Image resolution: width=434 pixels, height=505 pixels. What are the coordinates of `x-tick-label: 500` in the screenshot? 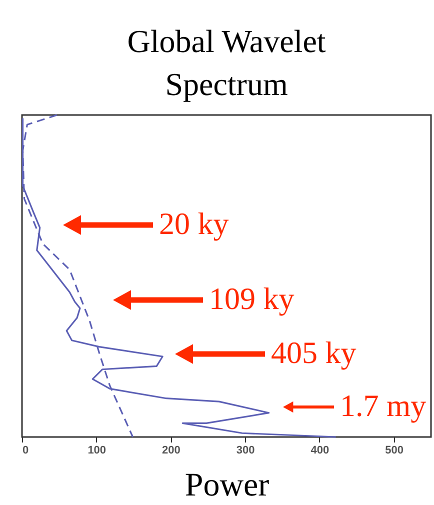 It's located at (394, 450).